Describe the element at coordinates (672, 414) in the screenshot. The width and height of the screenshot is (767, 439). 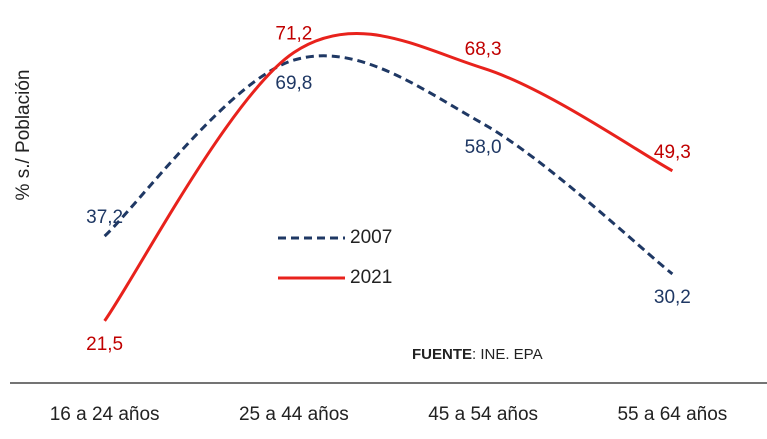
I see `x-tick-label: 55 a 64 años` at that location.